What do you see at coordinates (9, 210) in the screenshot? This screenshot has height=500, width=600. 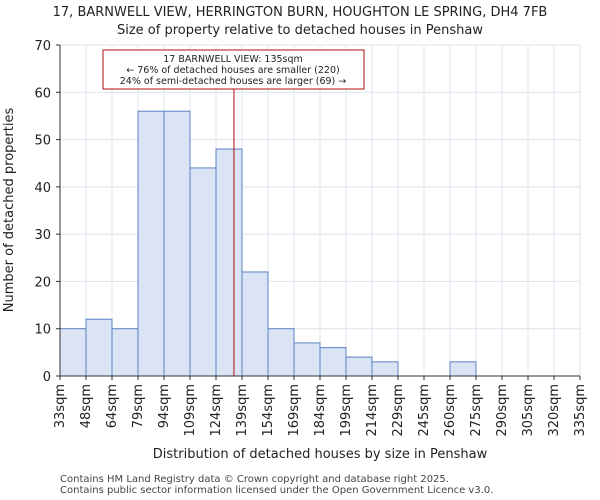 I see `y-axis-label: Number of detached properties` at bounding box center [9, 210].